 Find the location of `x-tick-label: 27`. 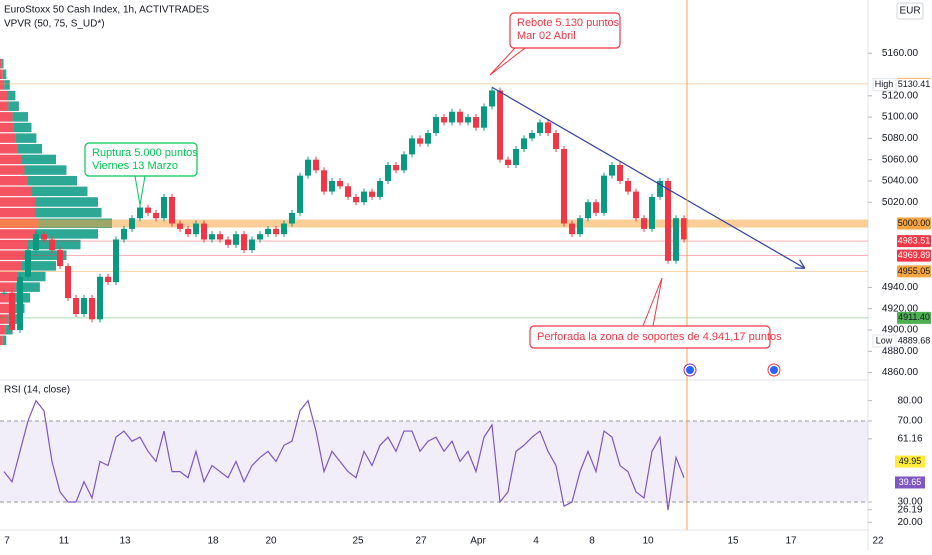

x-tick-label: 27 is located at coordinates (421, 541).